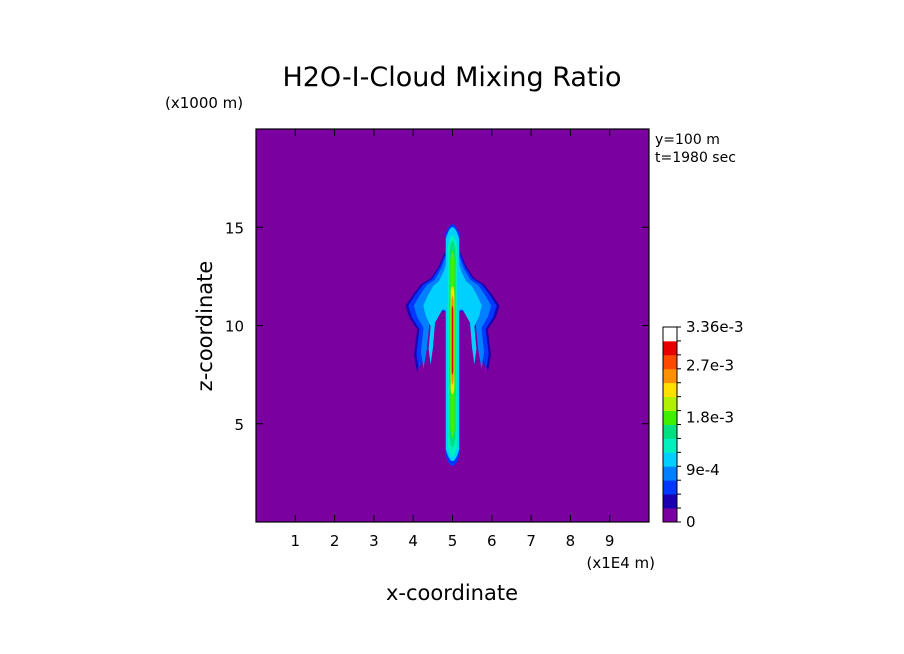 The height and width of the screenshot is (654, 904). Describe the element at coordinates (703, 470) in the screenshot. I see `colorbar-label: 9e-4` at that location.